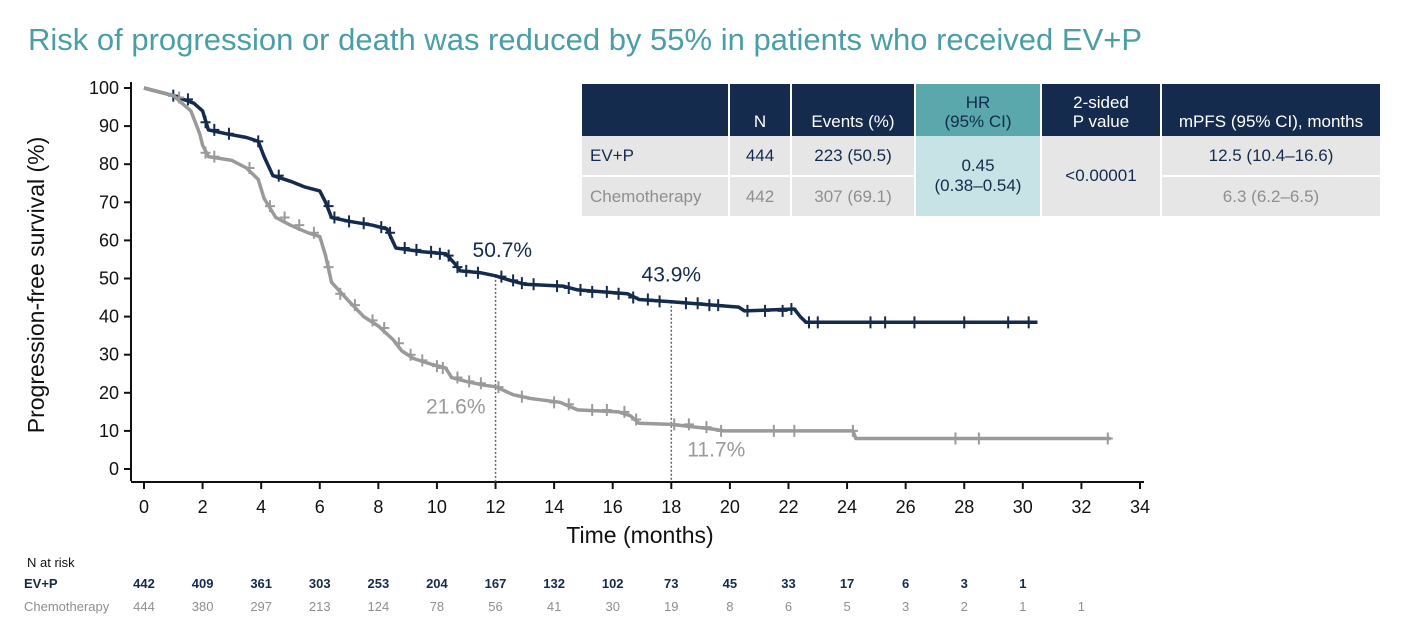 The height and width of the screenshot is (634, 1402). What do you see at coordinates (261, 606) in the screenshot?
I see `risk-value: 297` at bounding box center [261, 606].